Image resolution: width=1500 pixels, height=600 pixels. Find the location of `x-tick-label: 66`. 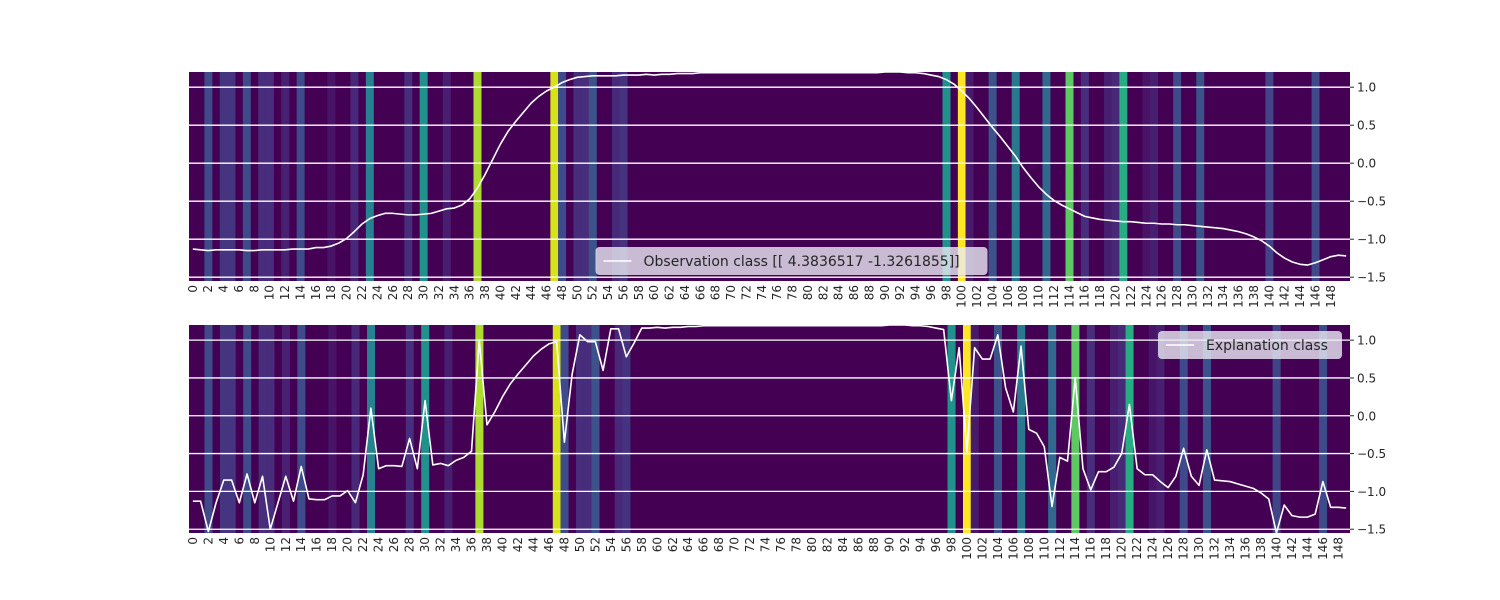

x-tick-label: 66 is located at coordinates (700, 292).